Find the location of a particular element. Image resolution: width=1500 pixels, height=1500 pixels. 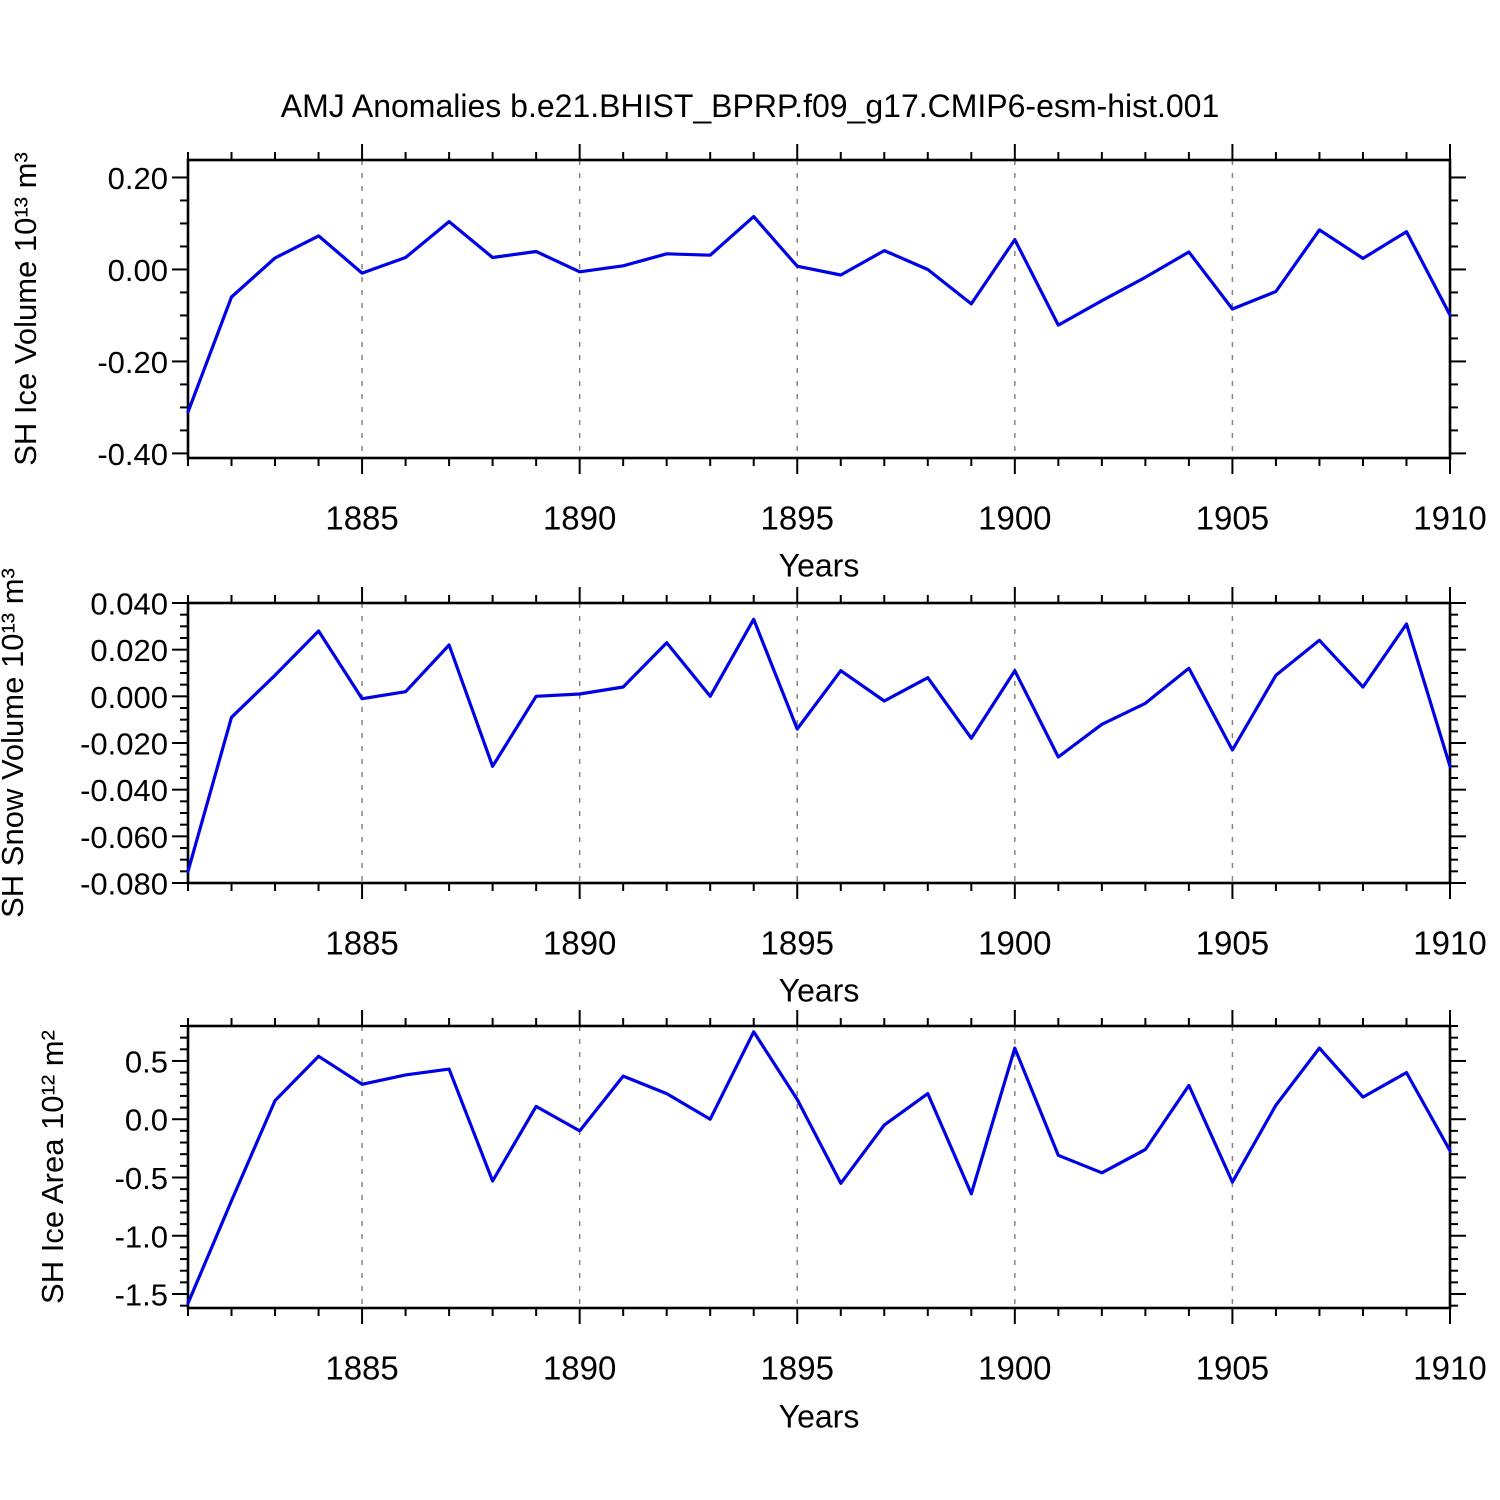

panel3-y-axis-title: SH Ice Area 10¹² m² is located at coordinates (52, 1167).